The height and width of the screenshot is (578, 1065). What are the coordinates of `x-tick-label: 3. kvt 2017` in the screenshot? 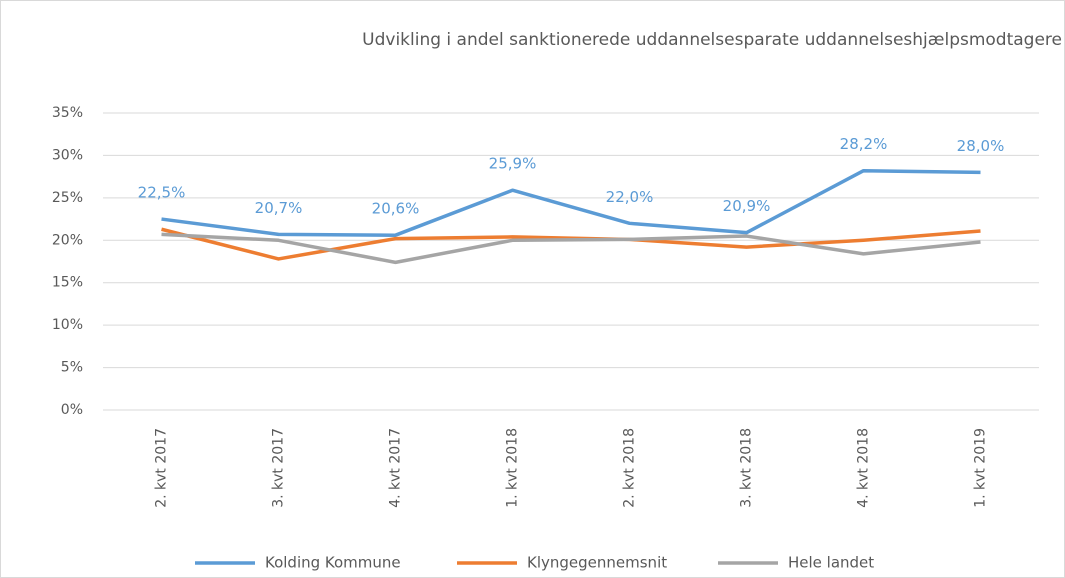 It's located at (279, 468).